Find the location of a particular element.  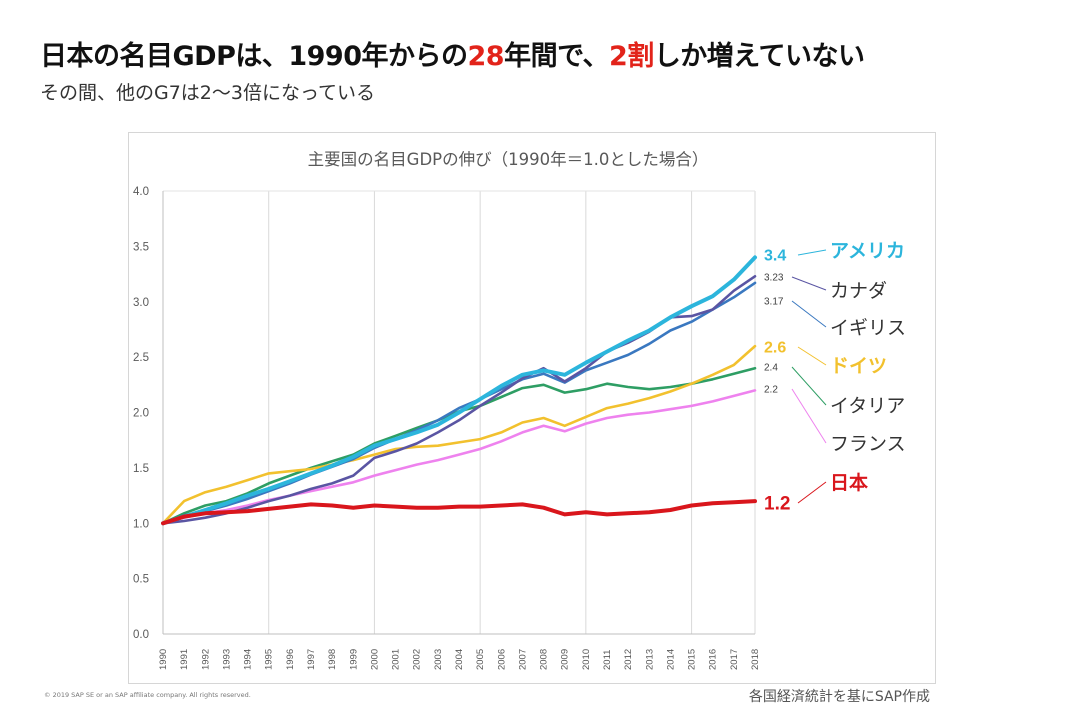

end-value-label: 3.17 is located at coordinates (774, 302).